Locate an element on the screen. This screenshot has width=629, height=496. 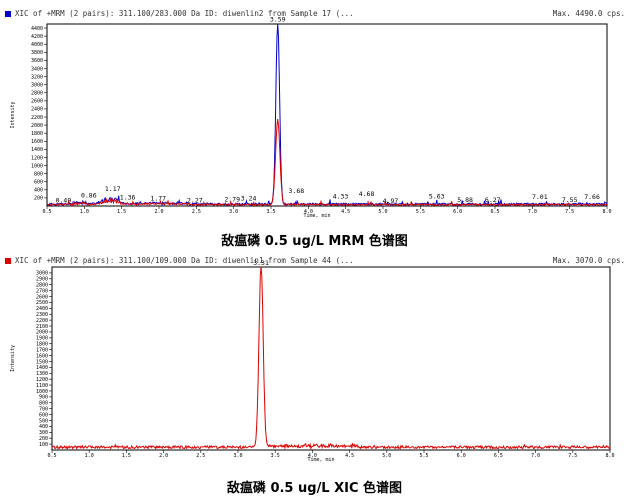
y-tick-label: 100 is located at coordinates (43, 445).